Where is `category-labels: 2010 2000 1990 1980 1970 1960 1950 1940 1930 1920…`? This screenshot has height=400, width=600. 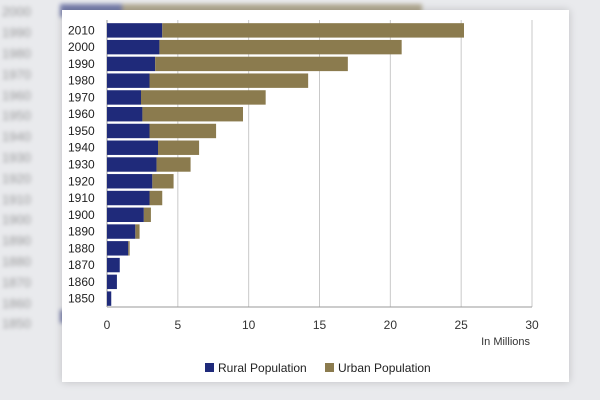 category-labels: 2010 2000 1990 1980 1970 1960 1950 1940 1930 1920… is located at coordinates (81, 164).